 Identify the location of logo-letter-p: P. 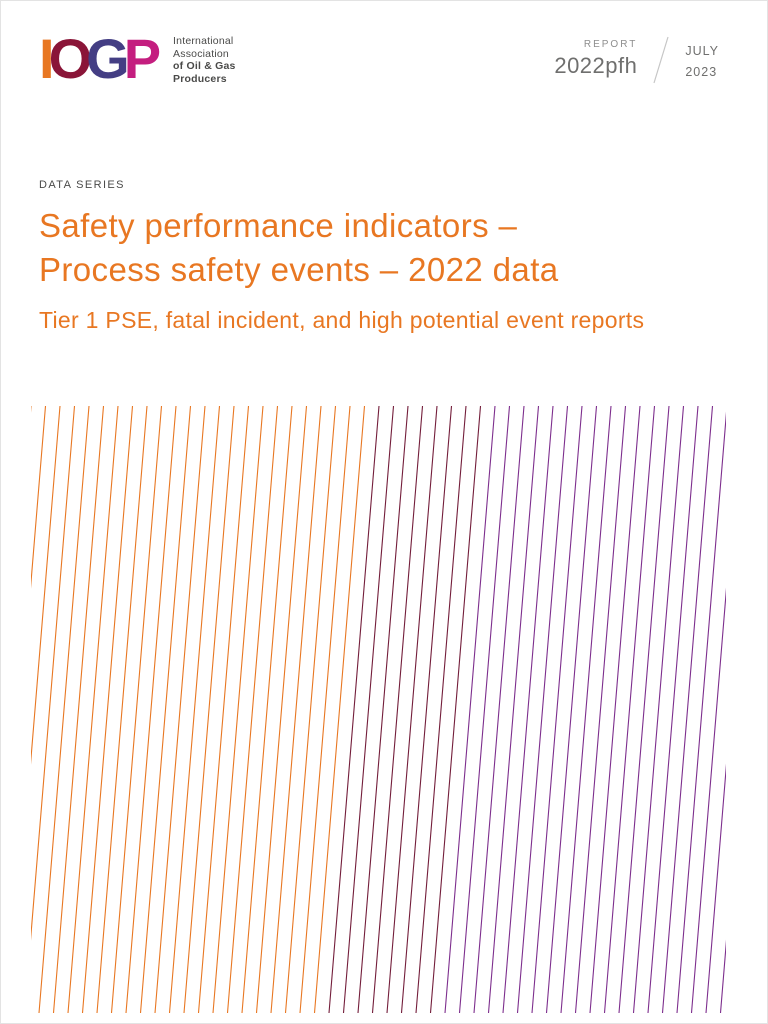
(142, 58).